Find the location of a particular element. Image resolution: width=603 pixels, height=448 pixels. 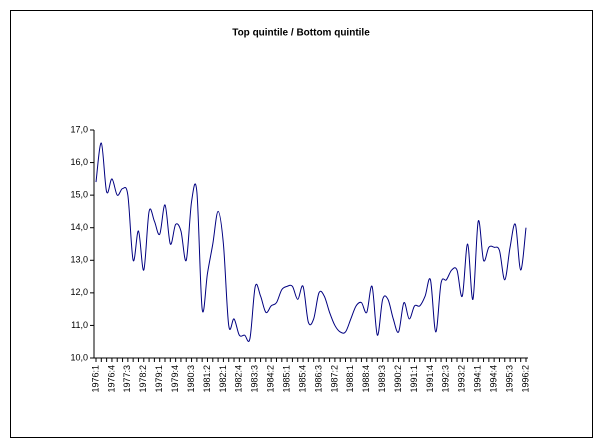

y-tick-label: 15,0 is located at coordinates (79, 195).